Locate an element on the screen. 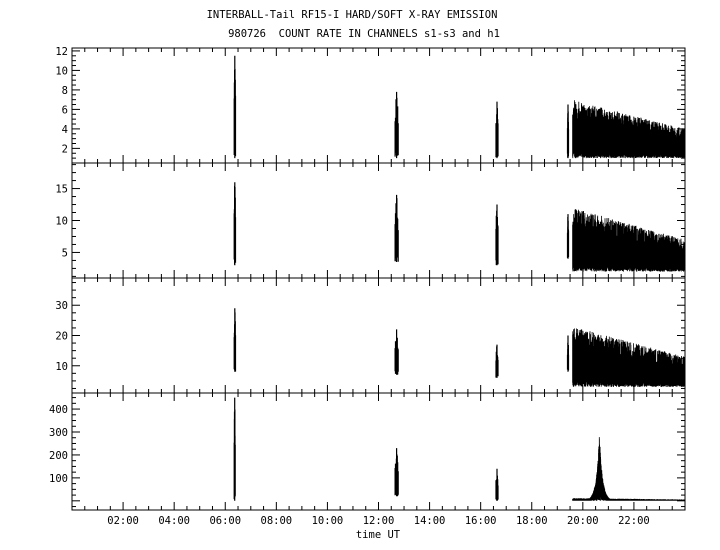 Image resolution: width=720 pixels, height=550 pixels. y-tick-label-h1: 200 is located at coordinates (58, 456).